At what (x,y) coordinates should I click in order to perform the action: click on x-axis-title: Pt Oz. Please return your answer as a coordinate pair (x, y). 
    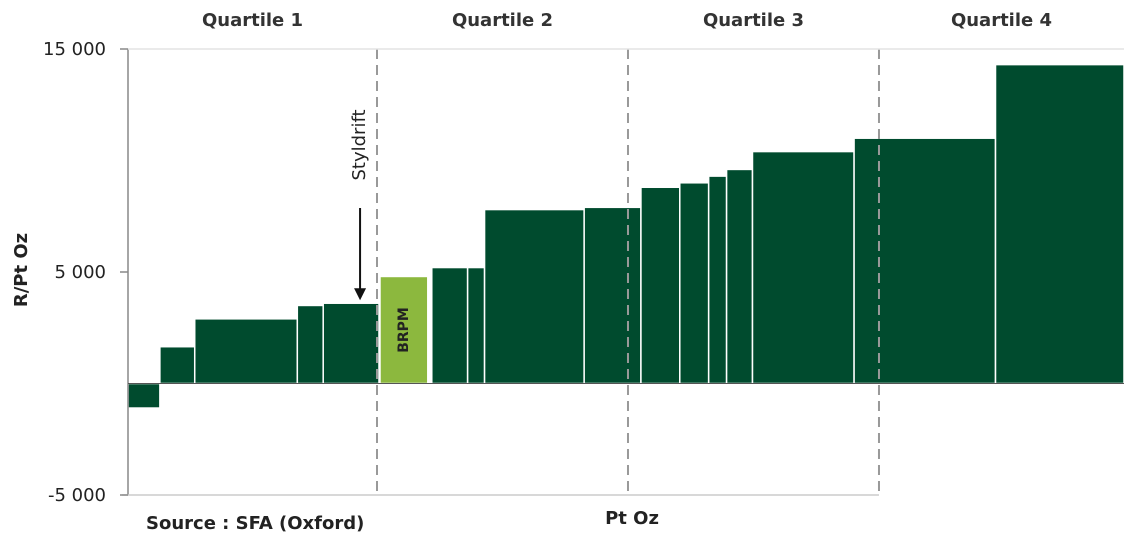
    Looking at the image, I should click on (632, 518).